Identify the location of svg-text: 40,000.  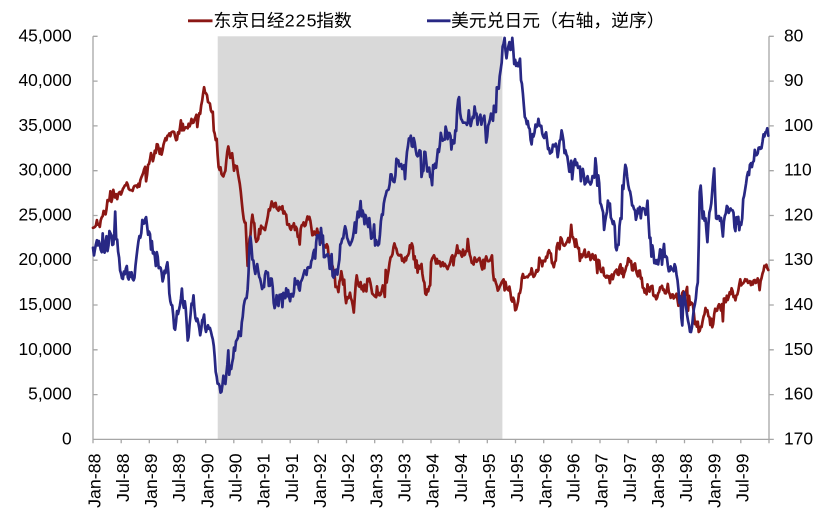
(44, 80).